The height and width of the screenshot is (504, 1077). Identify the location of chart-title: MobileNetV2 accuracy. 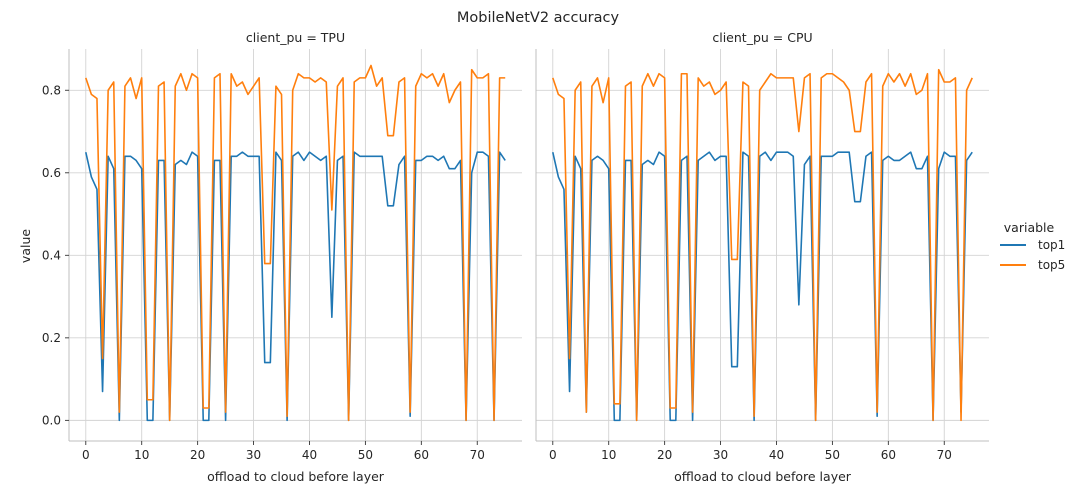
(538, 18).